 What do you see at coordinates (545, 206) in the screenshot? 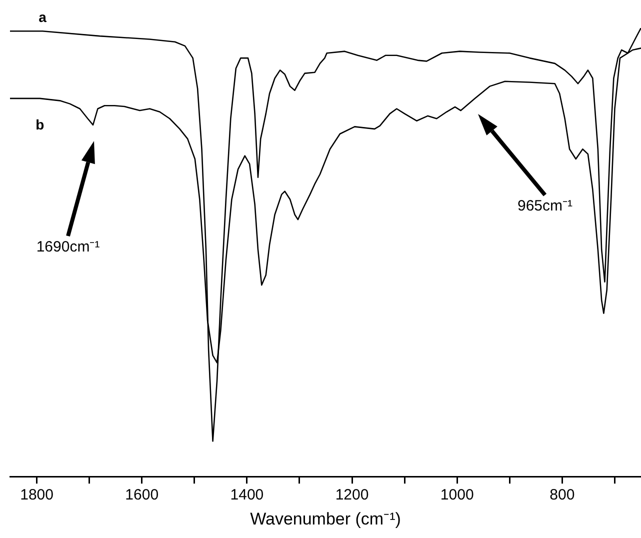
I see `annotation: 965cm⁻¹` at bounding box center [545, 206].